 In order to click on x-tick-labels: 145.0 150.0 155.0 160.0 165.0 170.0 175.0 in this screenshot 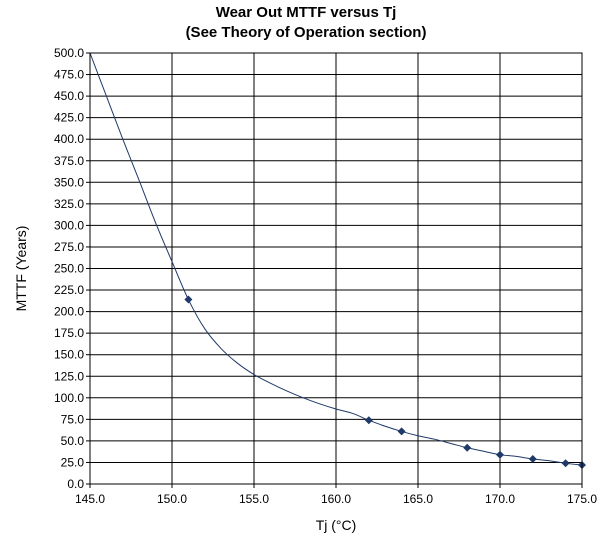, I will do `click(336, 499)`.